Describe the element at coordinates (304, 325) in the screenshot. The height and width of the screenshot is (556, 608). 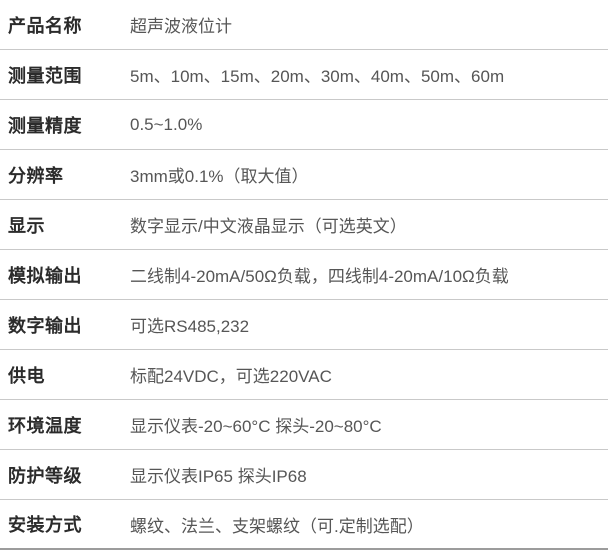
I see `table-row: 数字输出 可选RS485,232` at that location.